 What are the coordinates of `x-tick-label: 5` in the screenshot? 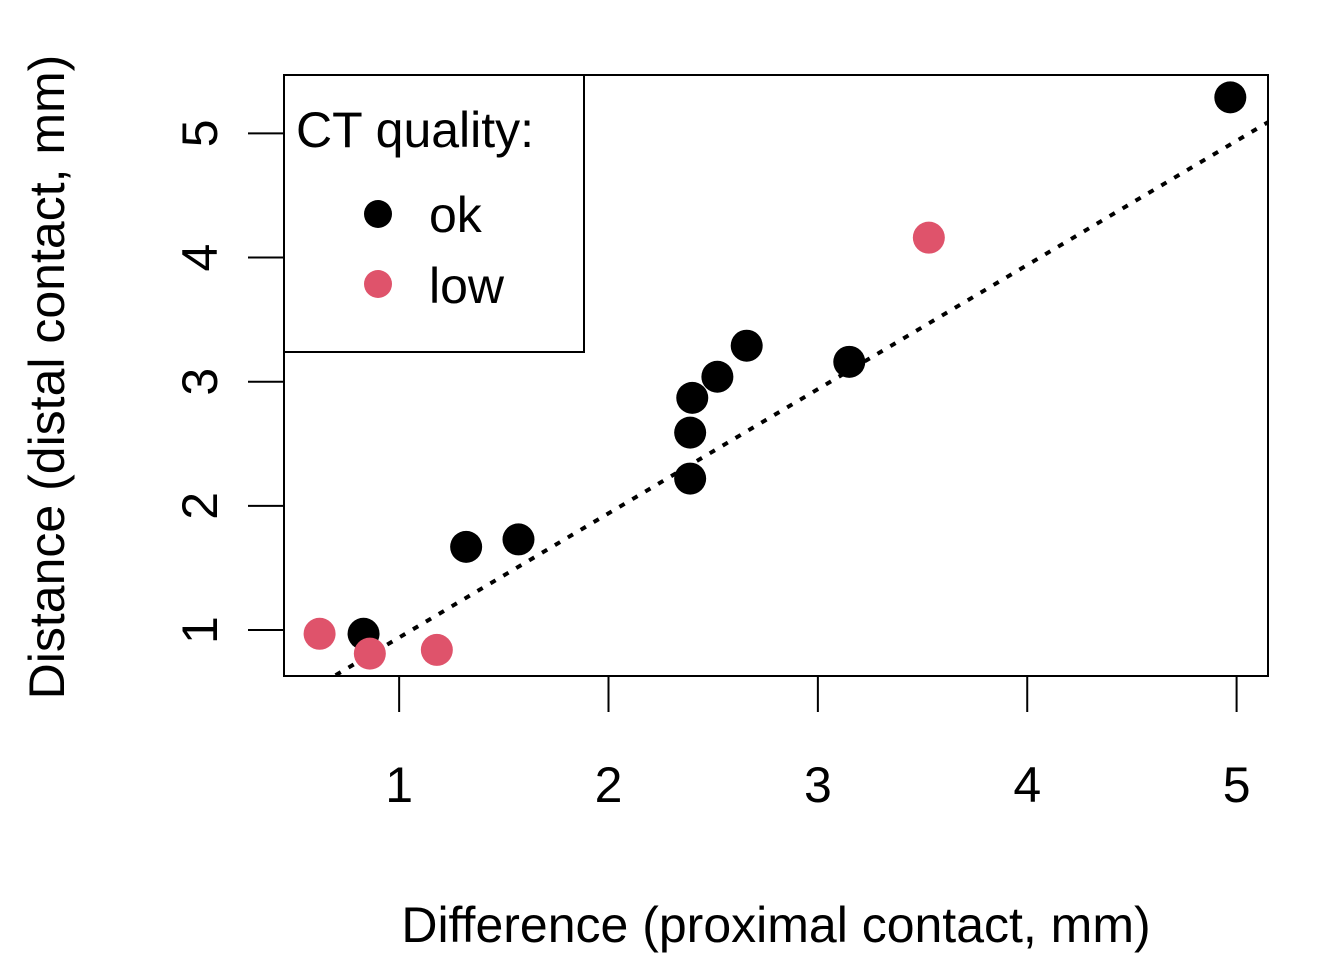 It's located at (1237, 785).